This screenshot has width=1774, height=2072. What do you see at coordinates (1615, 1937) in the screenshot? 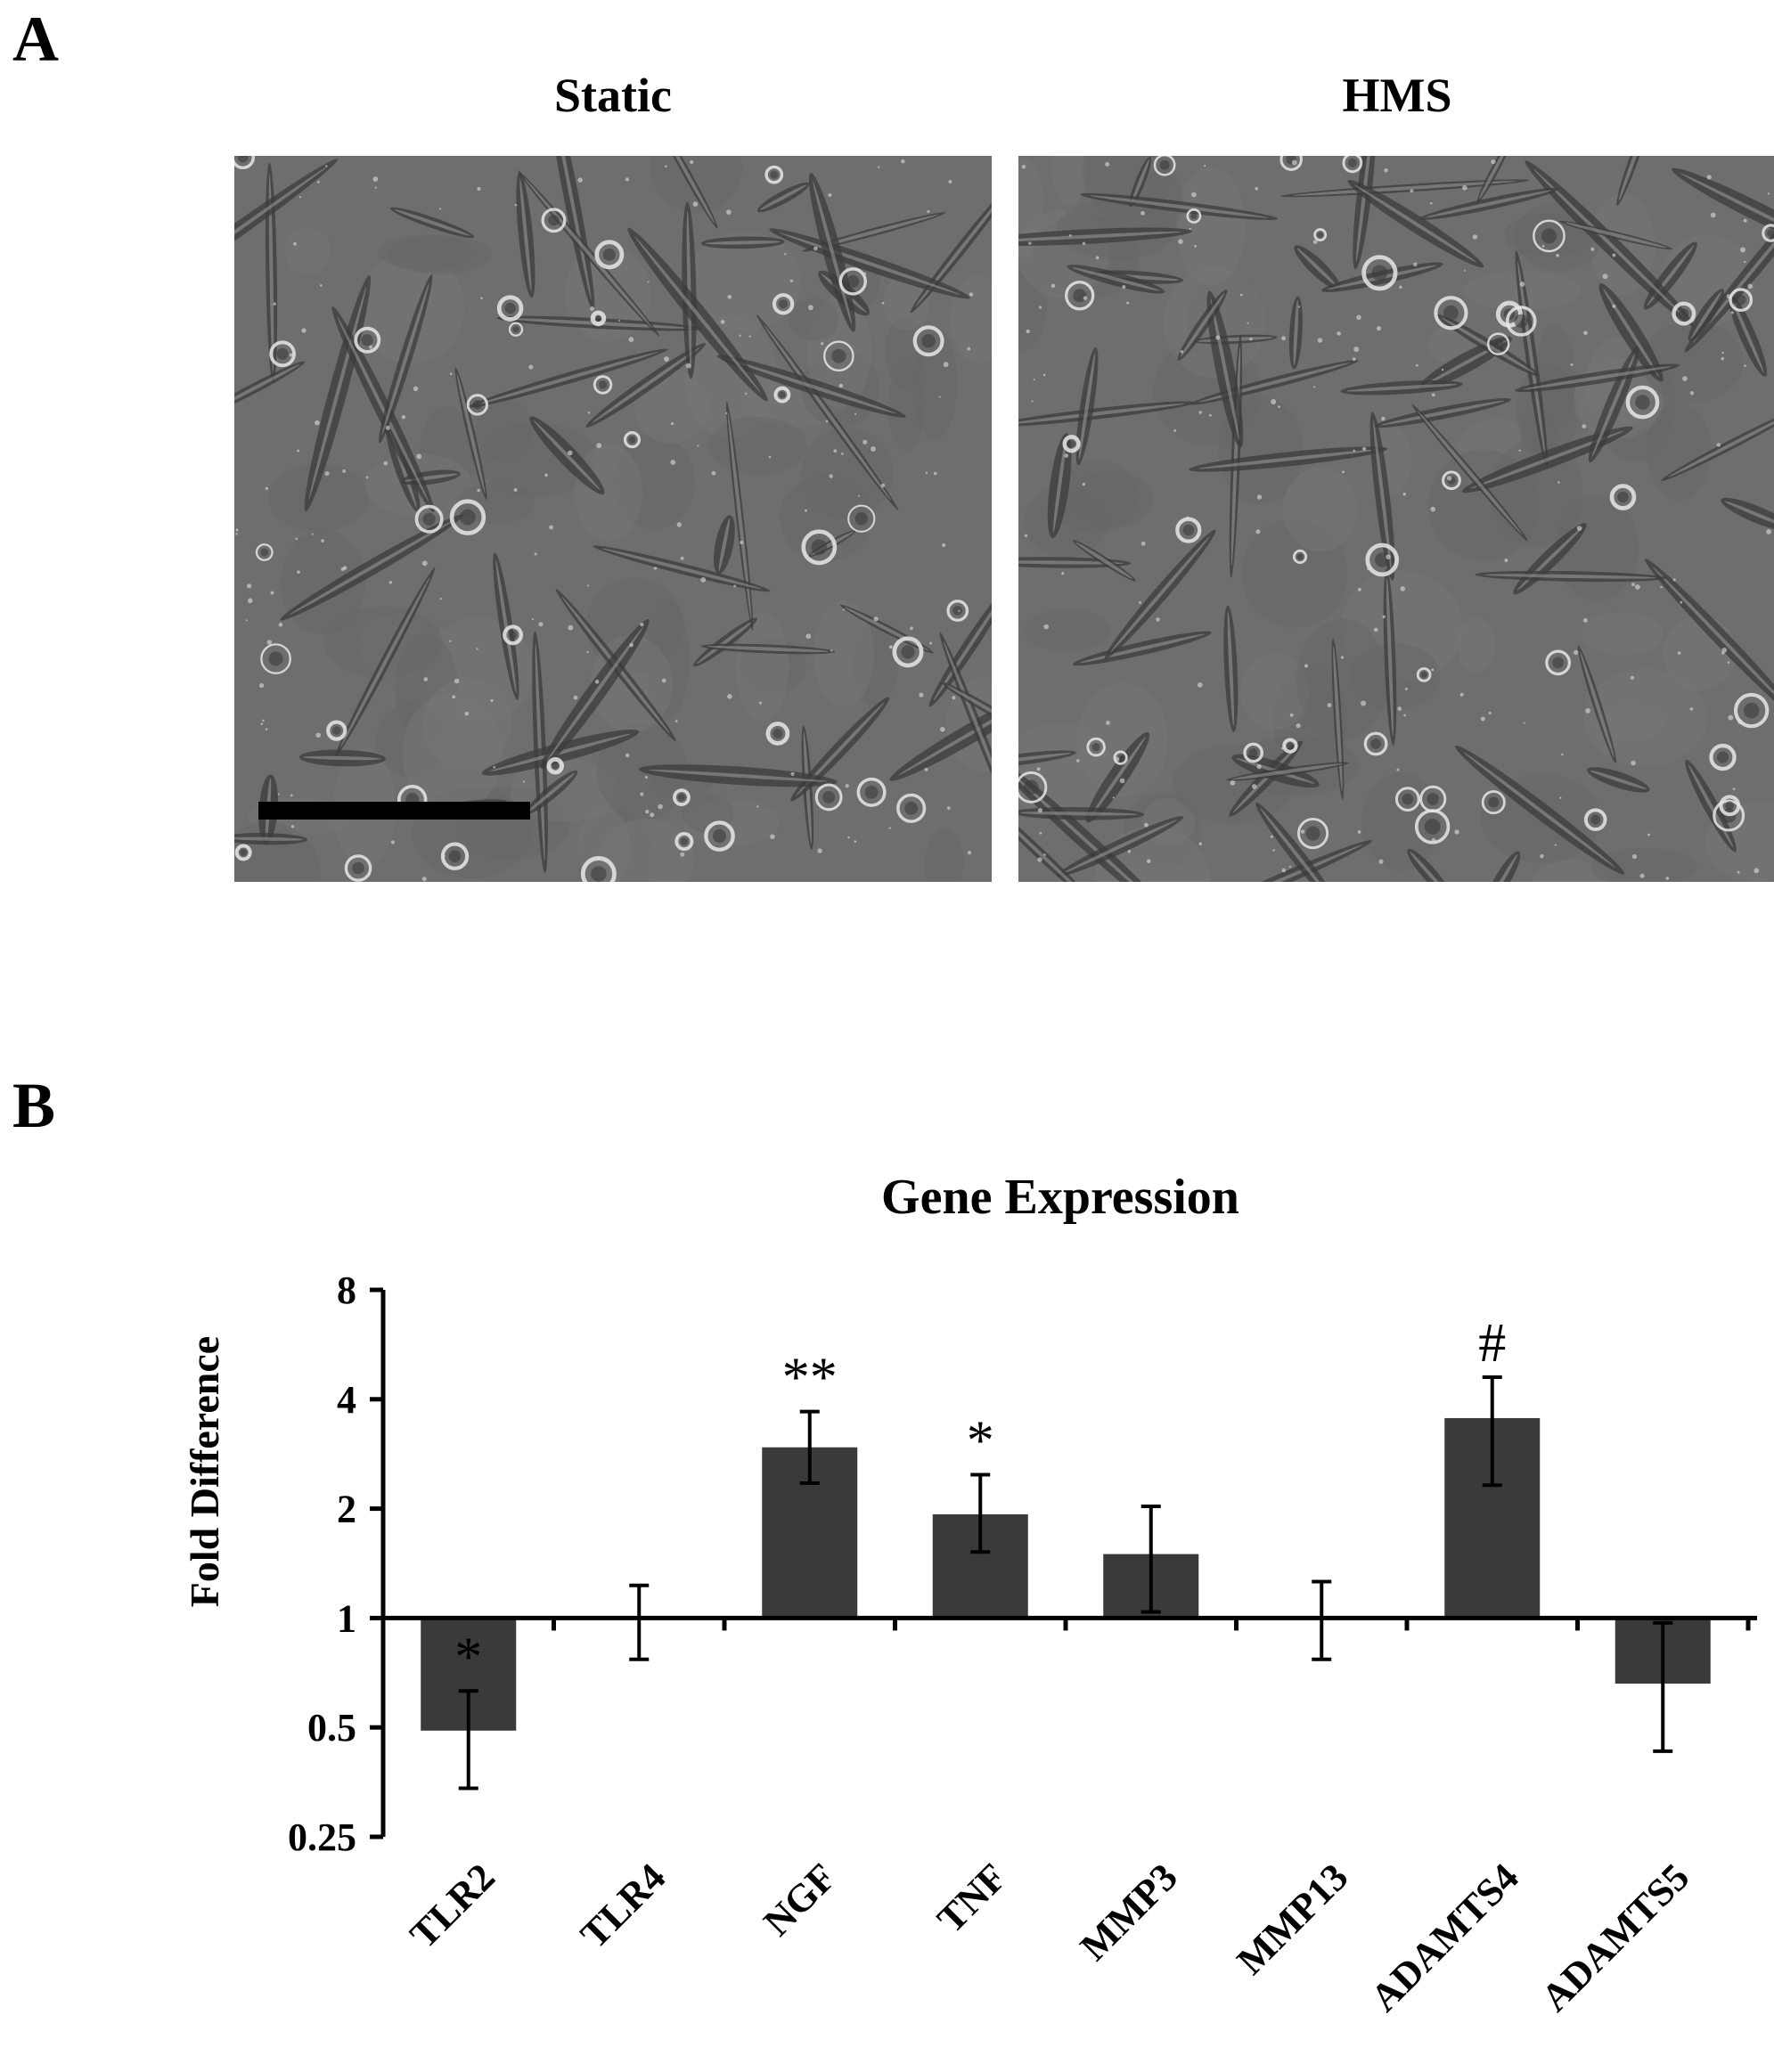
I see `x-tick-label-adamts5: ADAMTS5` at bounding box center [1615, 1937].